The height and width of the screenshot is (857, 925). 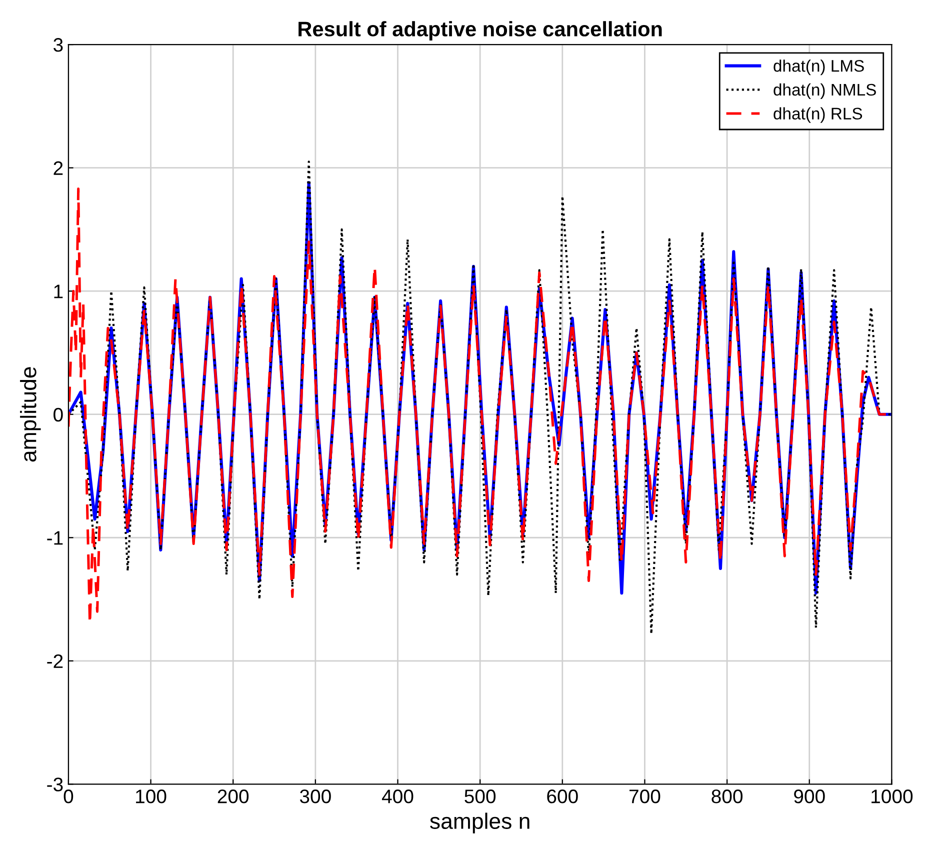 What do you see at coordinates (30, 414) in the screenshot?
I see `y-axis-title: amplitude` at bounding box center [30, 414].